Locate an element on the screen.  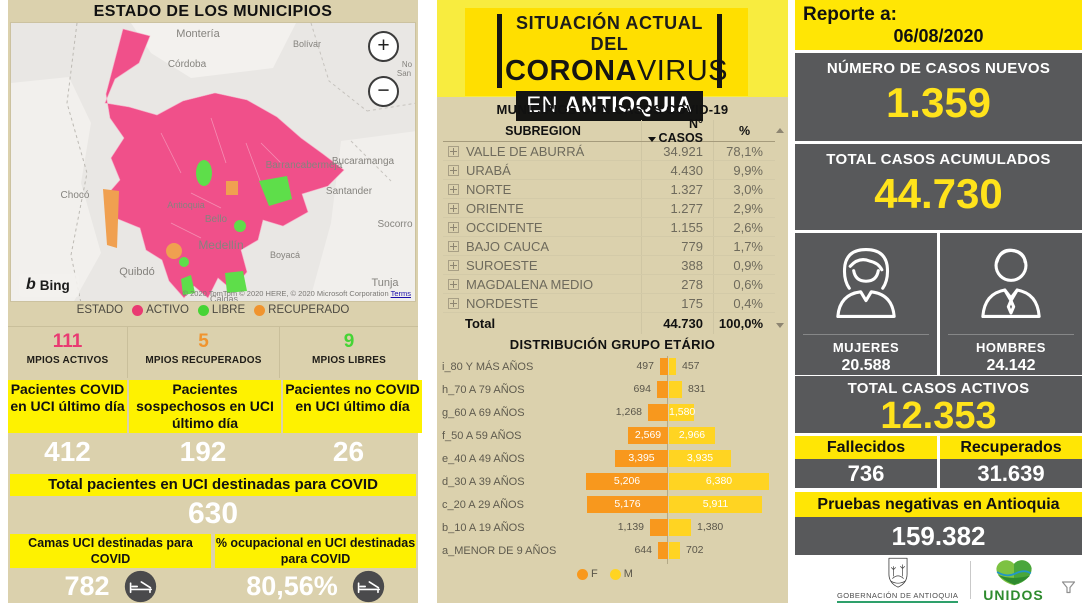
subregion-name: OCCIDENTE is located at coordinates (504, 227).